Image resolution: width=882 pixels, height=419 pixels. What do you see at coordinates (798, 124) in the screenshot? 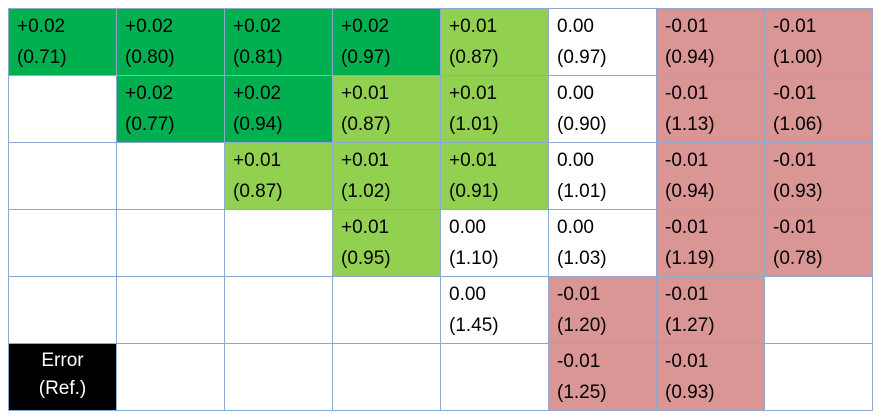
I see `cell-ref-value: (1.06)` at bounding box center [798, 124].